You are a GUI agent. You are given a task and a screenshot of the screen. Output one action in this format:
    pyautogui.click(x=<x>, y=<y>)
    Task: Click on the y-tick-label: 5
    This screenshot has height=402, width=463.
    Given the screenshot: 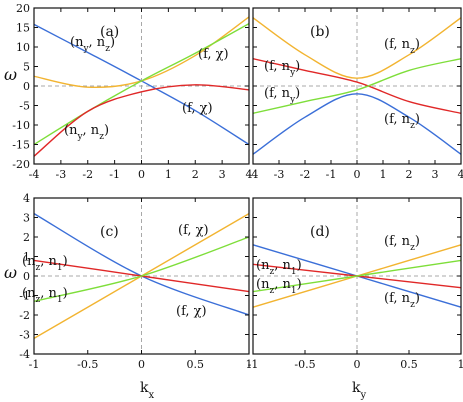 What is the action you would take?
    pyautogui.click(x=26, y=67)
    